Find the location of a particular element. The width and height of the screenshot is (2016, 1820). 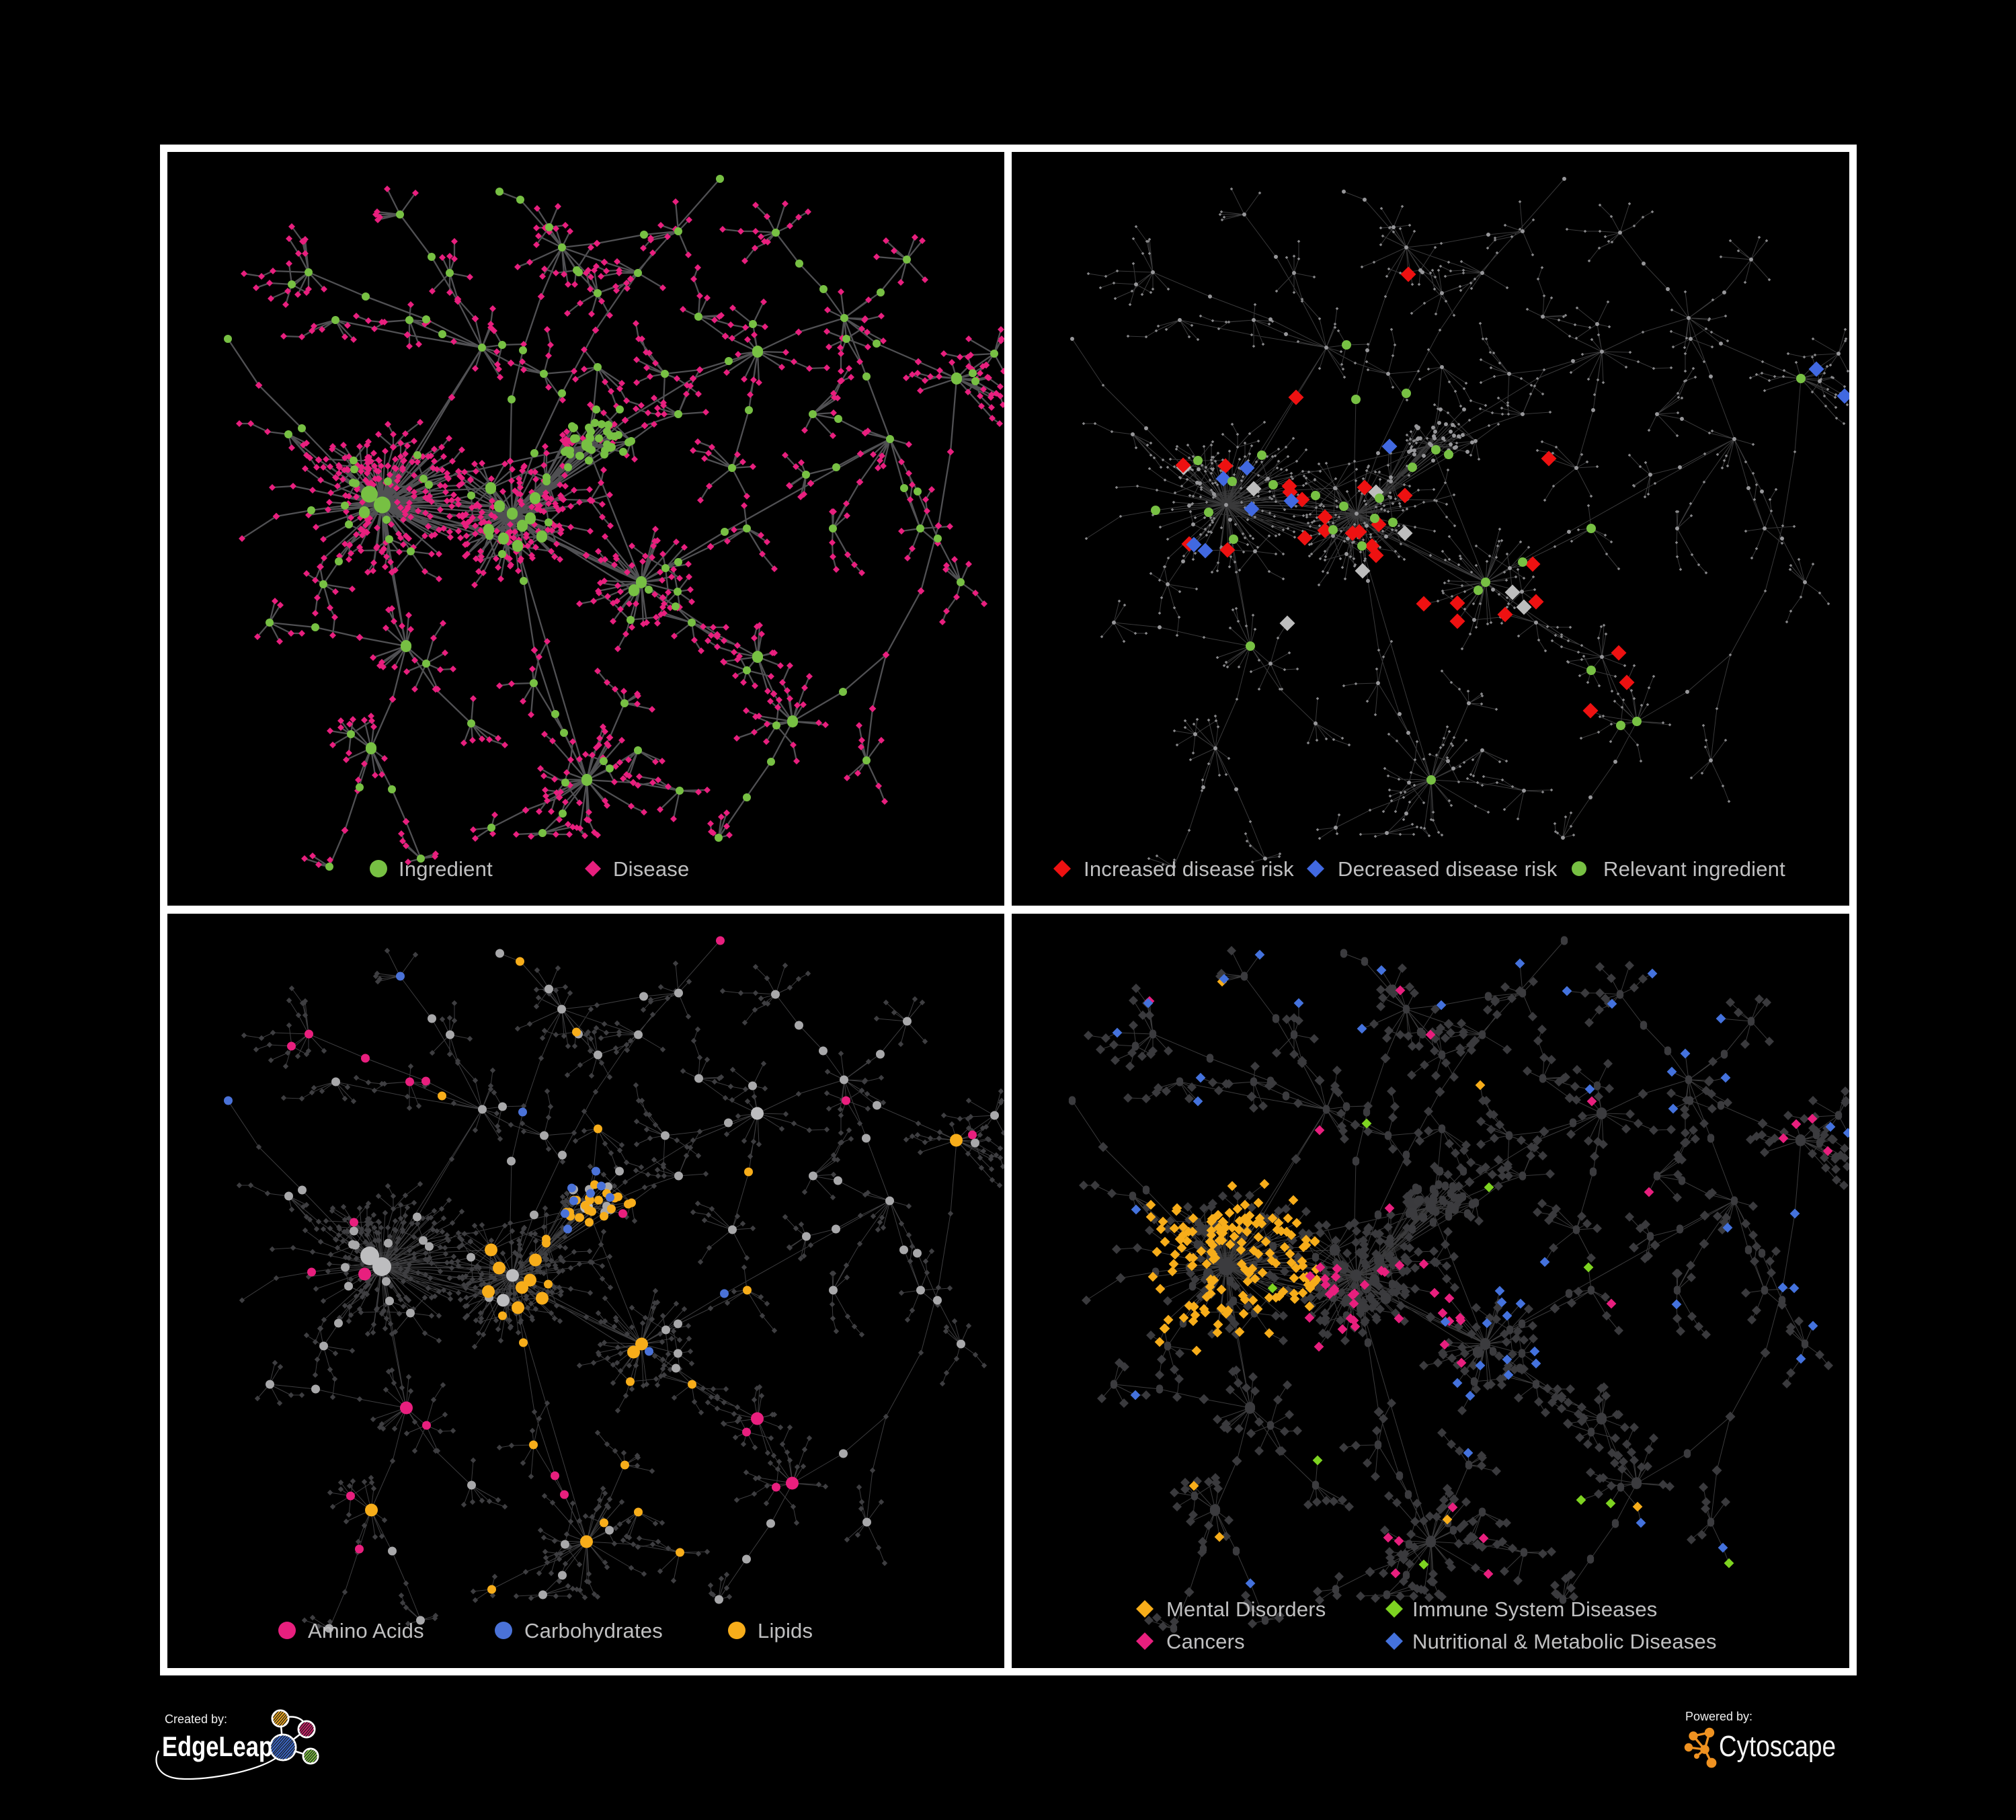

svg-text: Lipids is located at coordinates (785, 1631).